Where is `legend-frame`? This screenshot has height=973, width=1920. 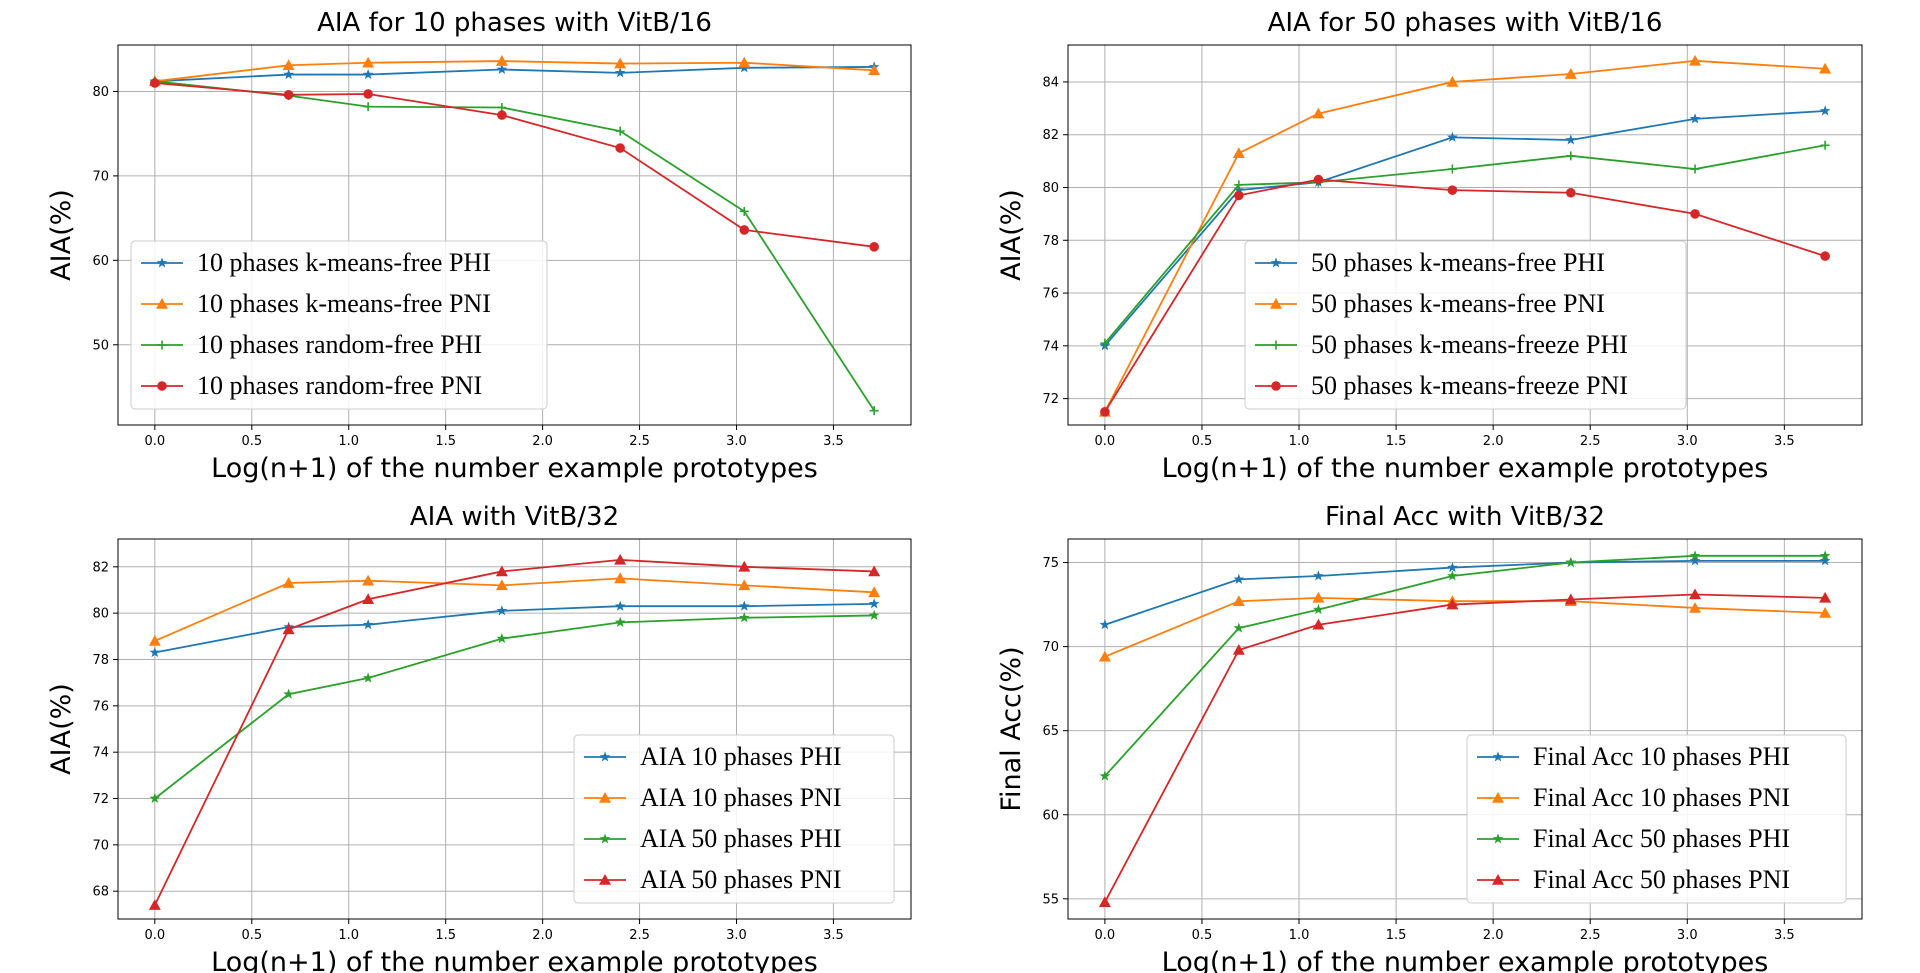
legend-frame is located at coordinates (339, 325).